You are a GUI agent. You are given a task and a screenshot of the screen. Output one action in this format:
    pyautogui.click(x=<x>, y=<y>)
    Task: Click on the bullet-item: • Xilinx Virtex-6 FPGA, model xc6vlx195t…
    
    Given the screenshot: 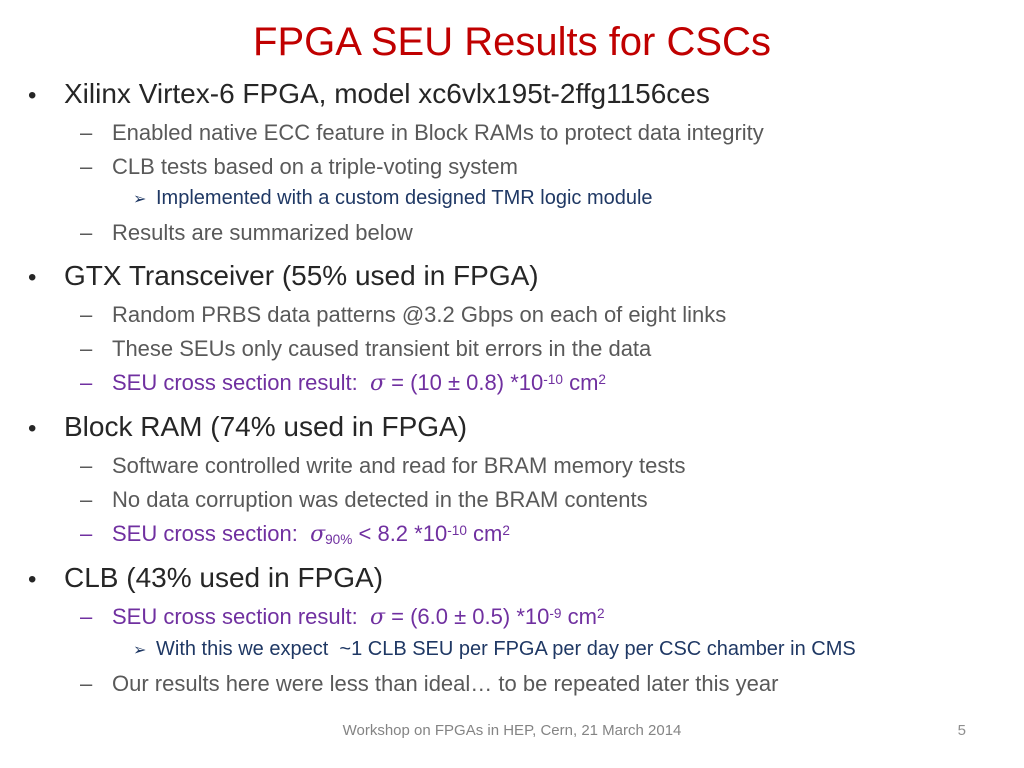 What is the action you would take?
    pyautogui.click(x=512, y=95)
    